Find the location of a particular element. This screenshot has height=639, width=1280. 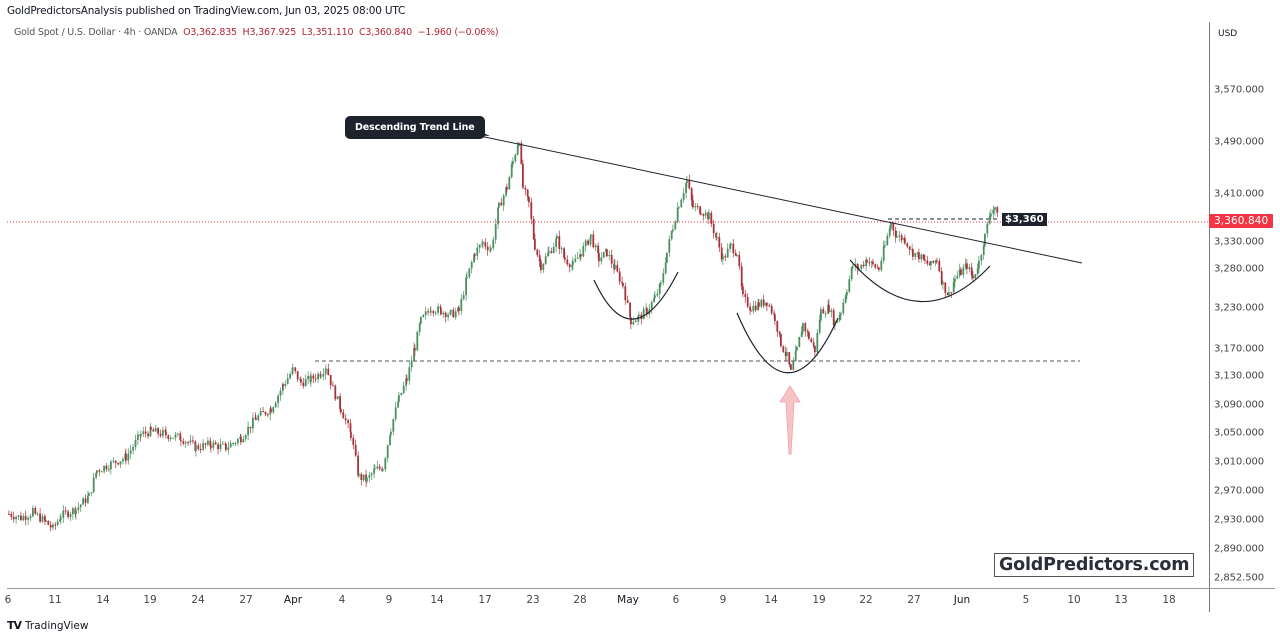

change-value: −1.960 (−0.06%) is located at coordinates (458, 32).